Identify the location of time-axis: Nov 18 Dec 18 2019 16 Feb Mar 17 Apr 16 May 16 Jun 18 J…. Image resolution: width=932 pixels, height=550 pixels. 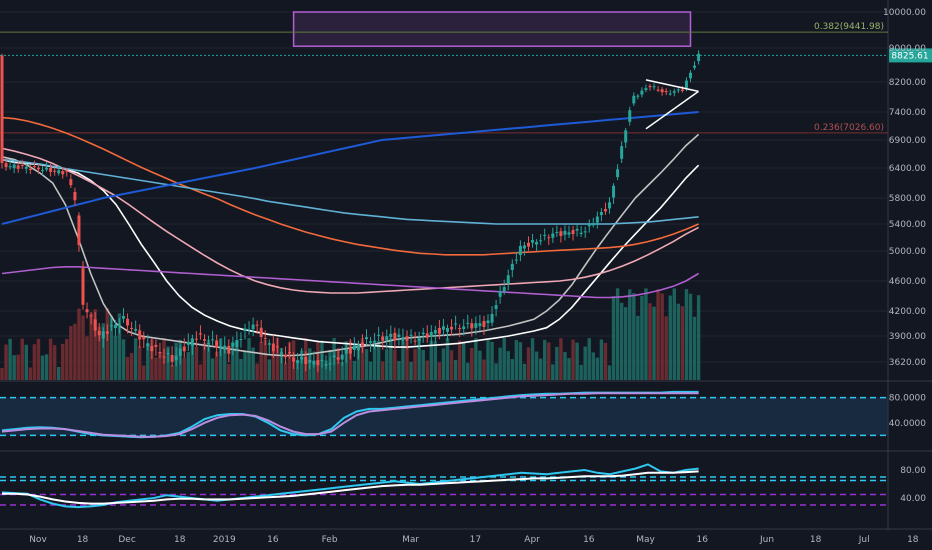
(474, 540).